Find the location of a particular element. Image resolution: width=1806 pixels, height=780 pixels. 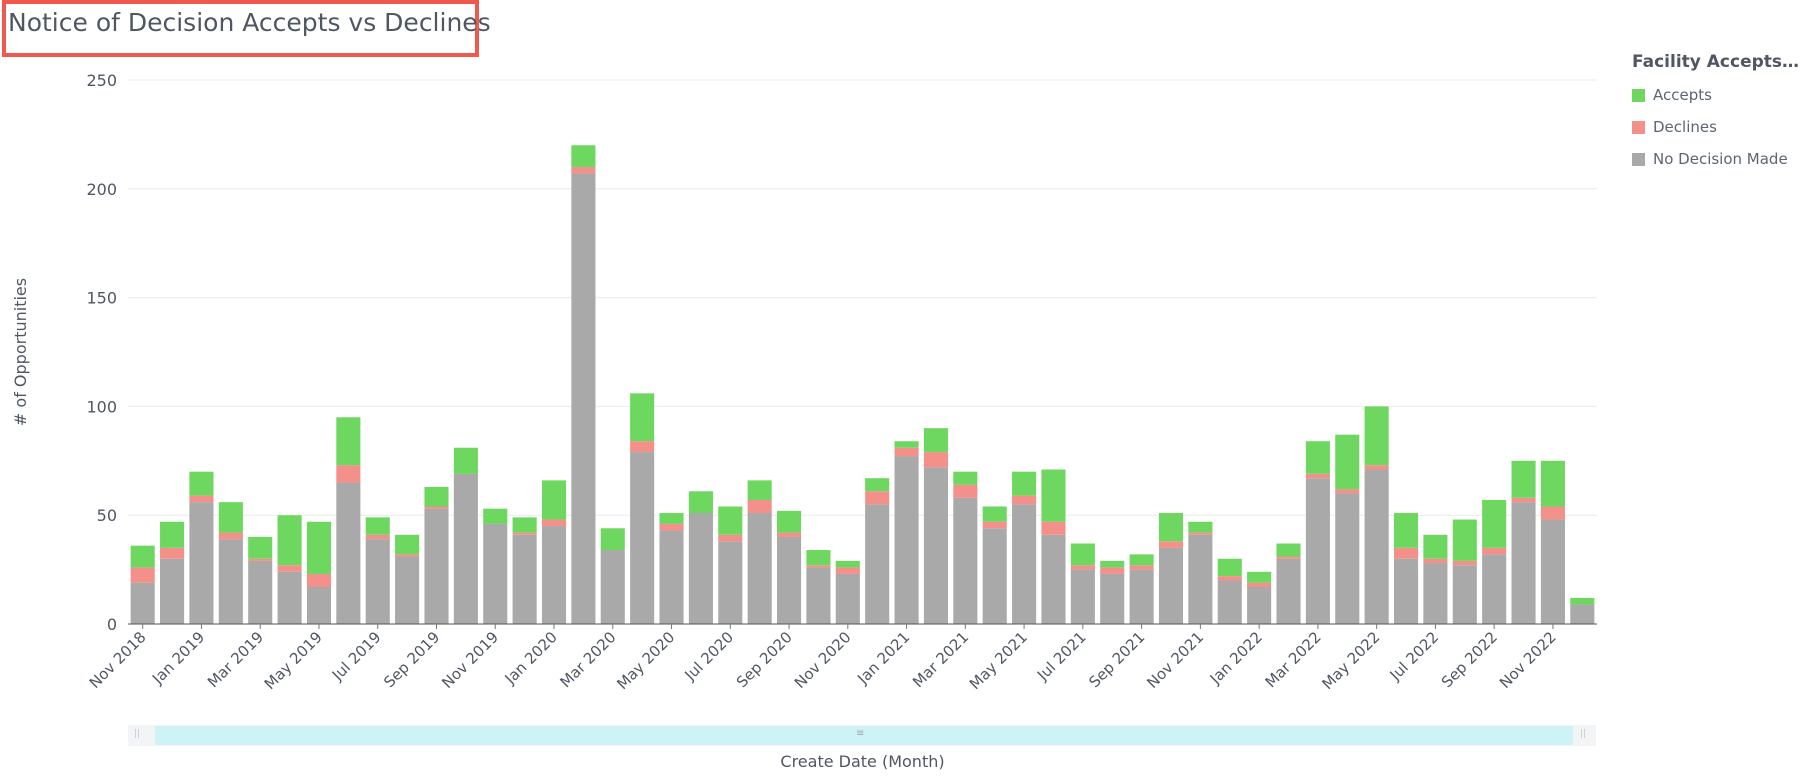

x-tick-label: May 2021 is located at coordinates (998, 660).